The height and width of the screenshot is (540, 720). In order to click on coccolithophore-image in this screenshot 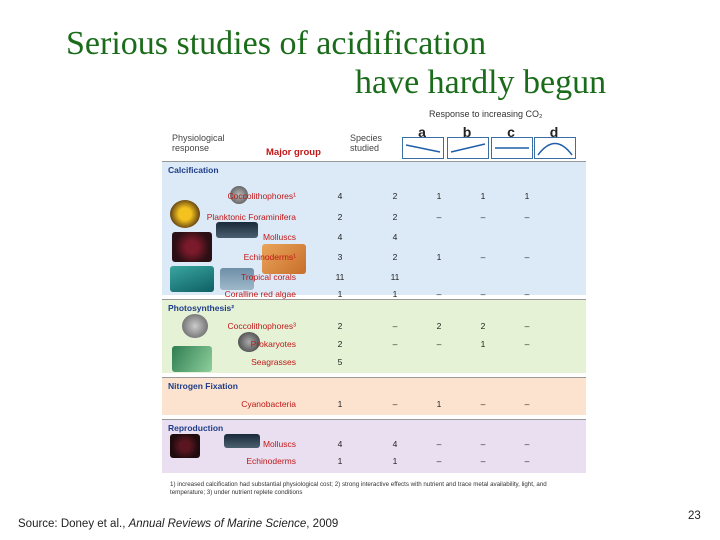, I will do `click(239, 195)`.